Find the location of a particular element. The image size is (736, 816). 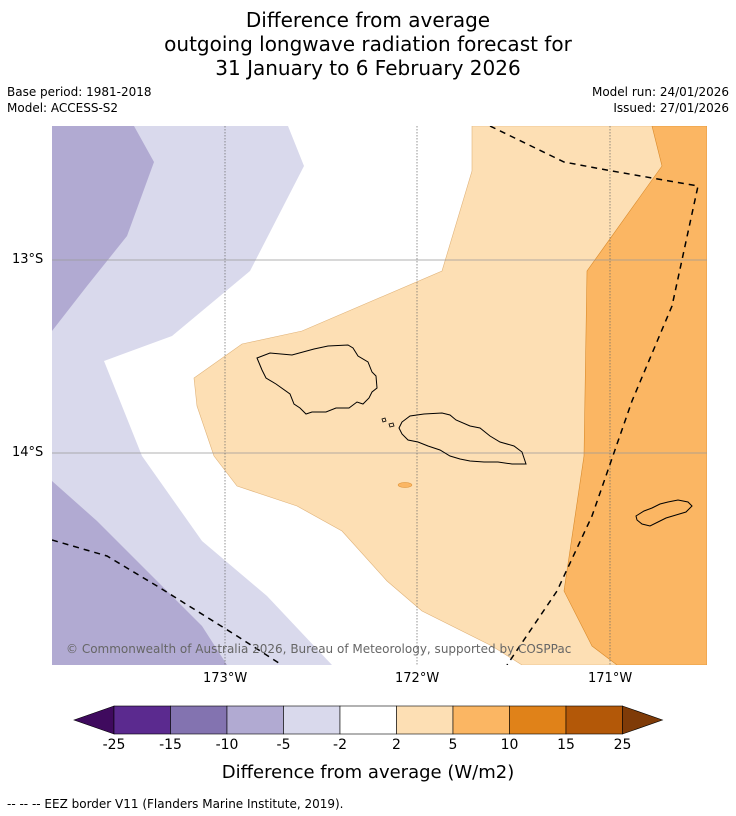

colorbar-over-extension is located at coordinates (643, 720).